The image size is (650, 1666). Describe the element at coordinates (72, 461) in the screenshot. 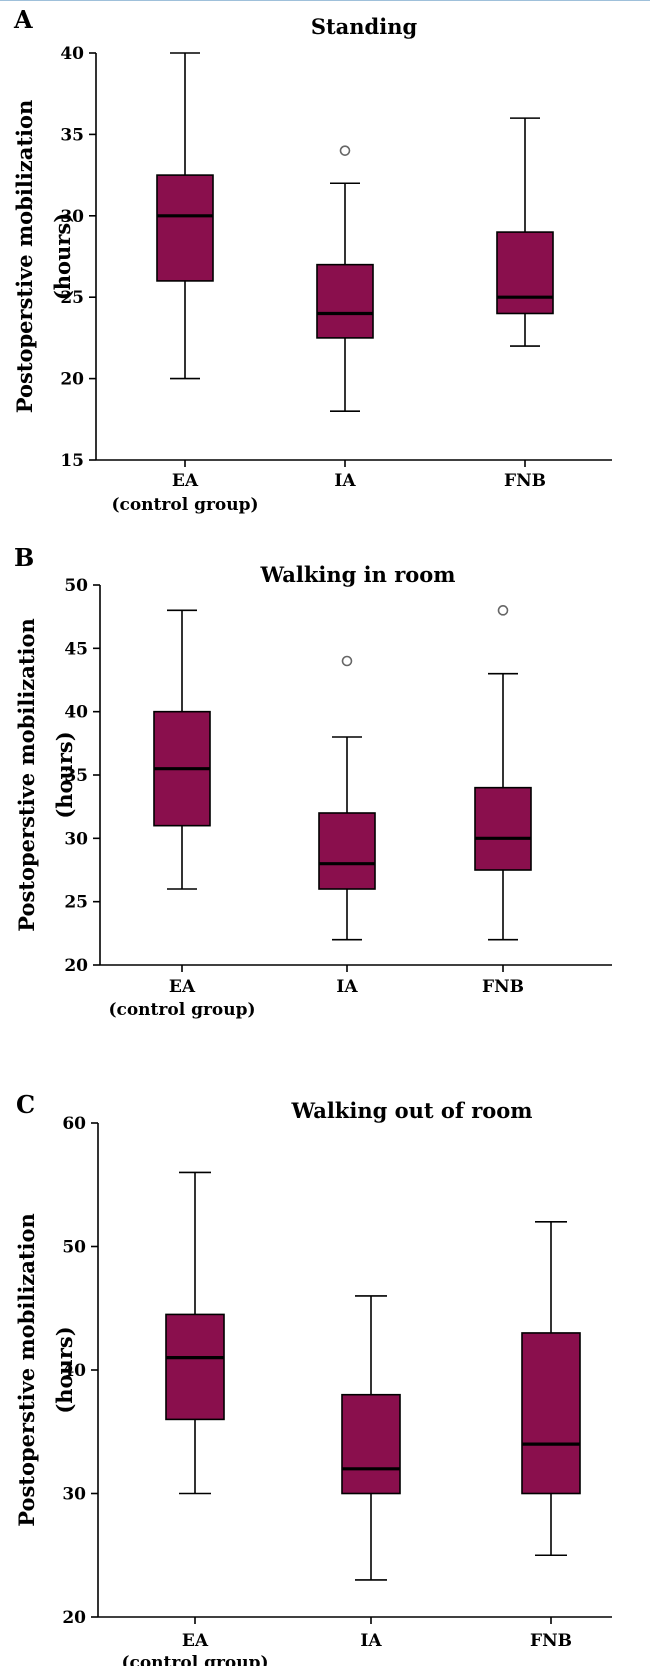

I see `y-tick-label: 15` at that location.